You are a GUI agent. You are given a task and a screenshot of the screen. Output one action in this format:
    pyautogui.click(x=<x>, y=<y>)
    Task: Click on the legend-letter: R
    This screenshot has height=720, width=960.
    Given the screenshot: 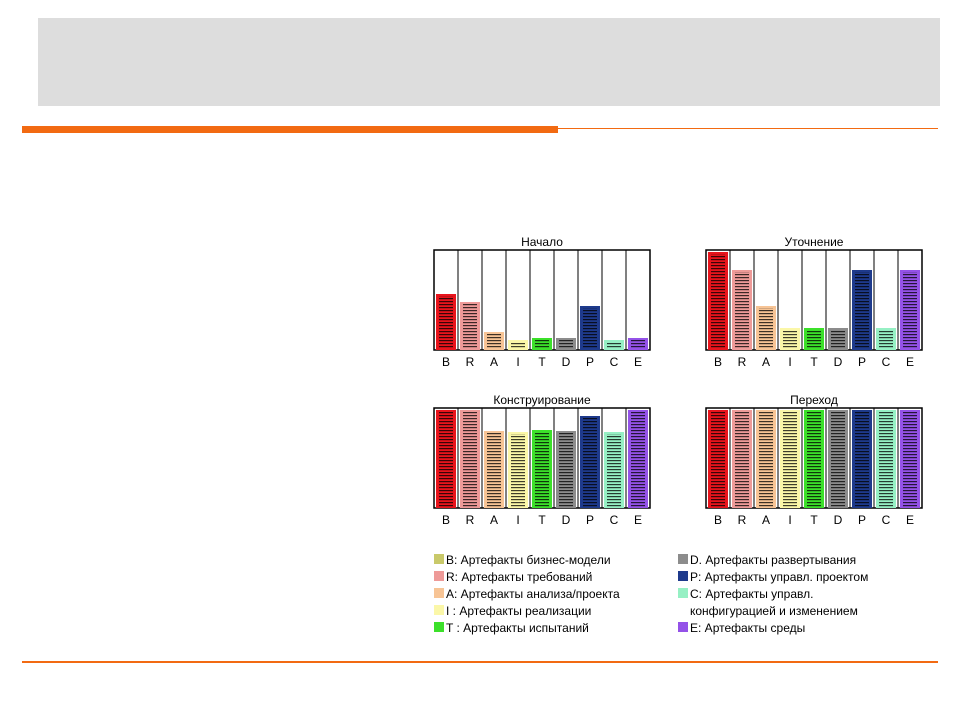 What is the action you would take?
    pyautogui.click(x=450, y=577)
    